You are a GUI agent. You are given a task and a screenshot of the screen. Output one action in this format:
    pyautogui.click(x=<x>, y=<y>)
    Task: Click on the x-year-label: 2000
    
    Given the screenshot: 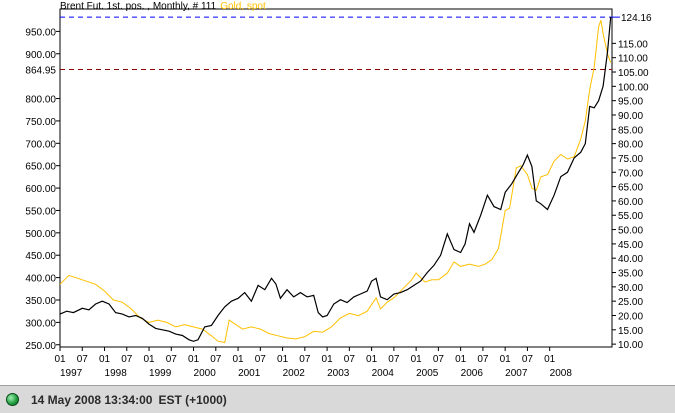 What is the action you would take?
    pyautogui.click(x=205, y=373)
    